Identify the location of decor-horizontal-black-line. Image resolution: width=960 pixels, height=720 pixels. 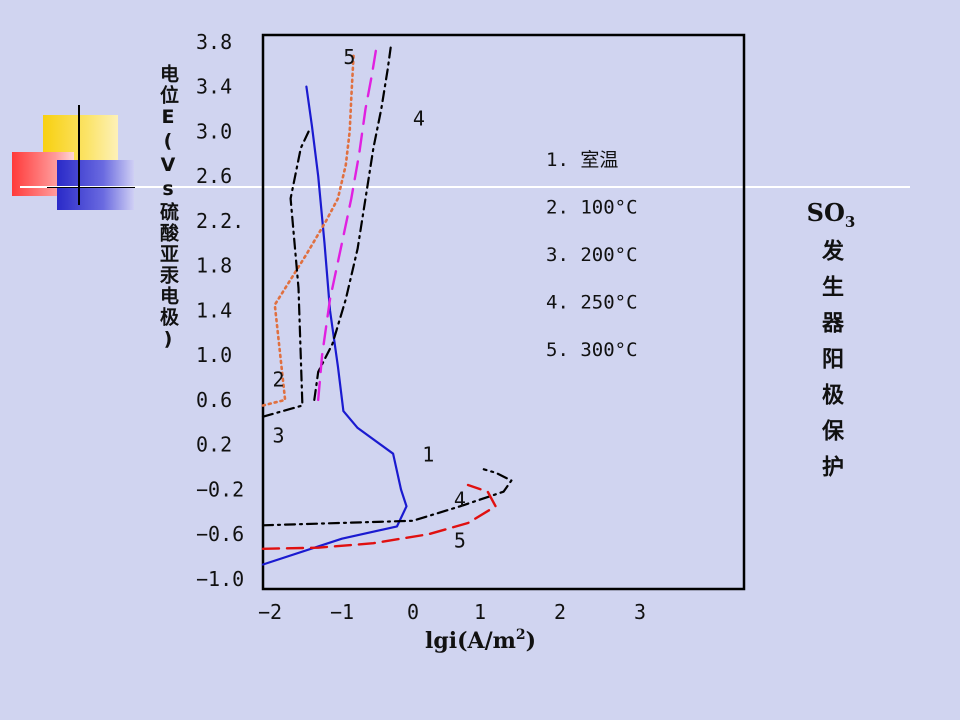
(91, 187).